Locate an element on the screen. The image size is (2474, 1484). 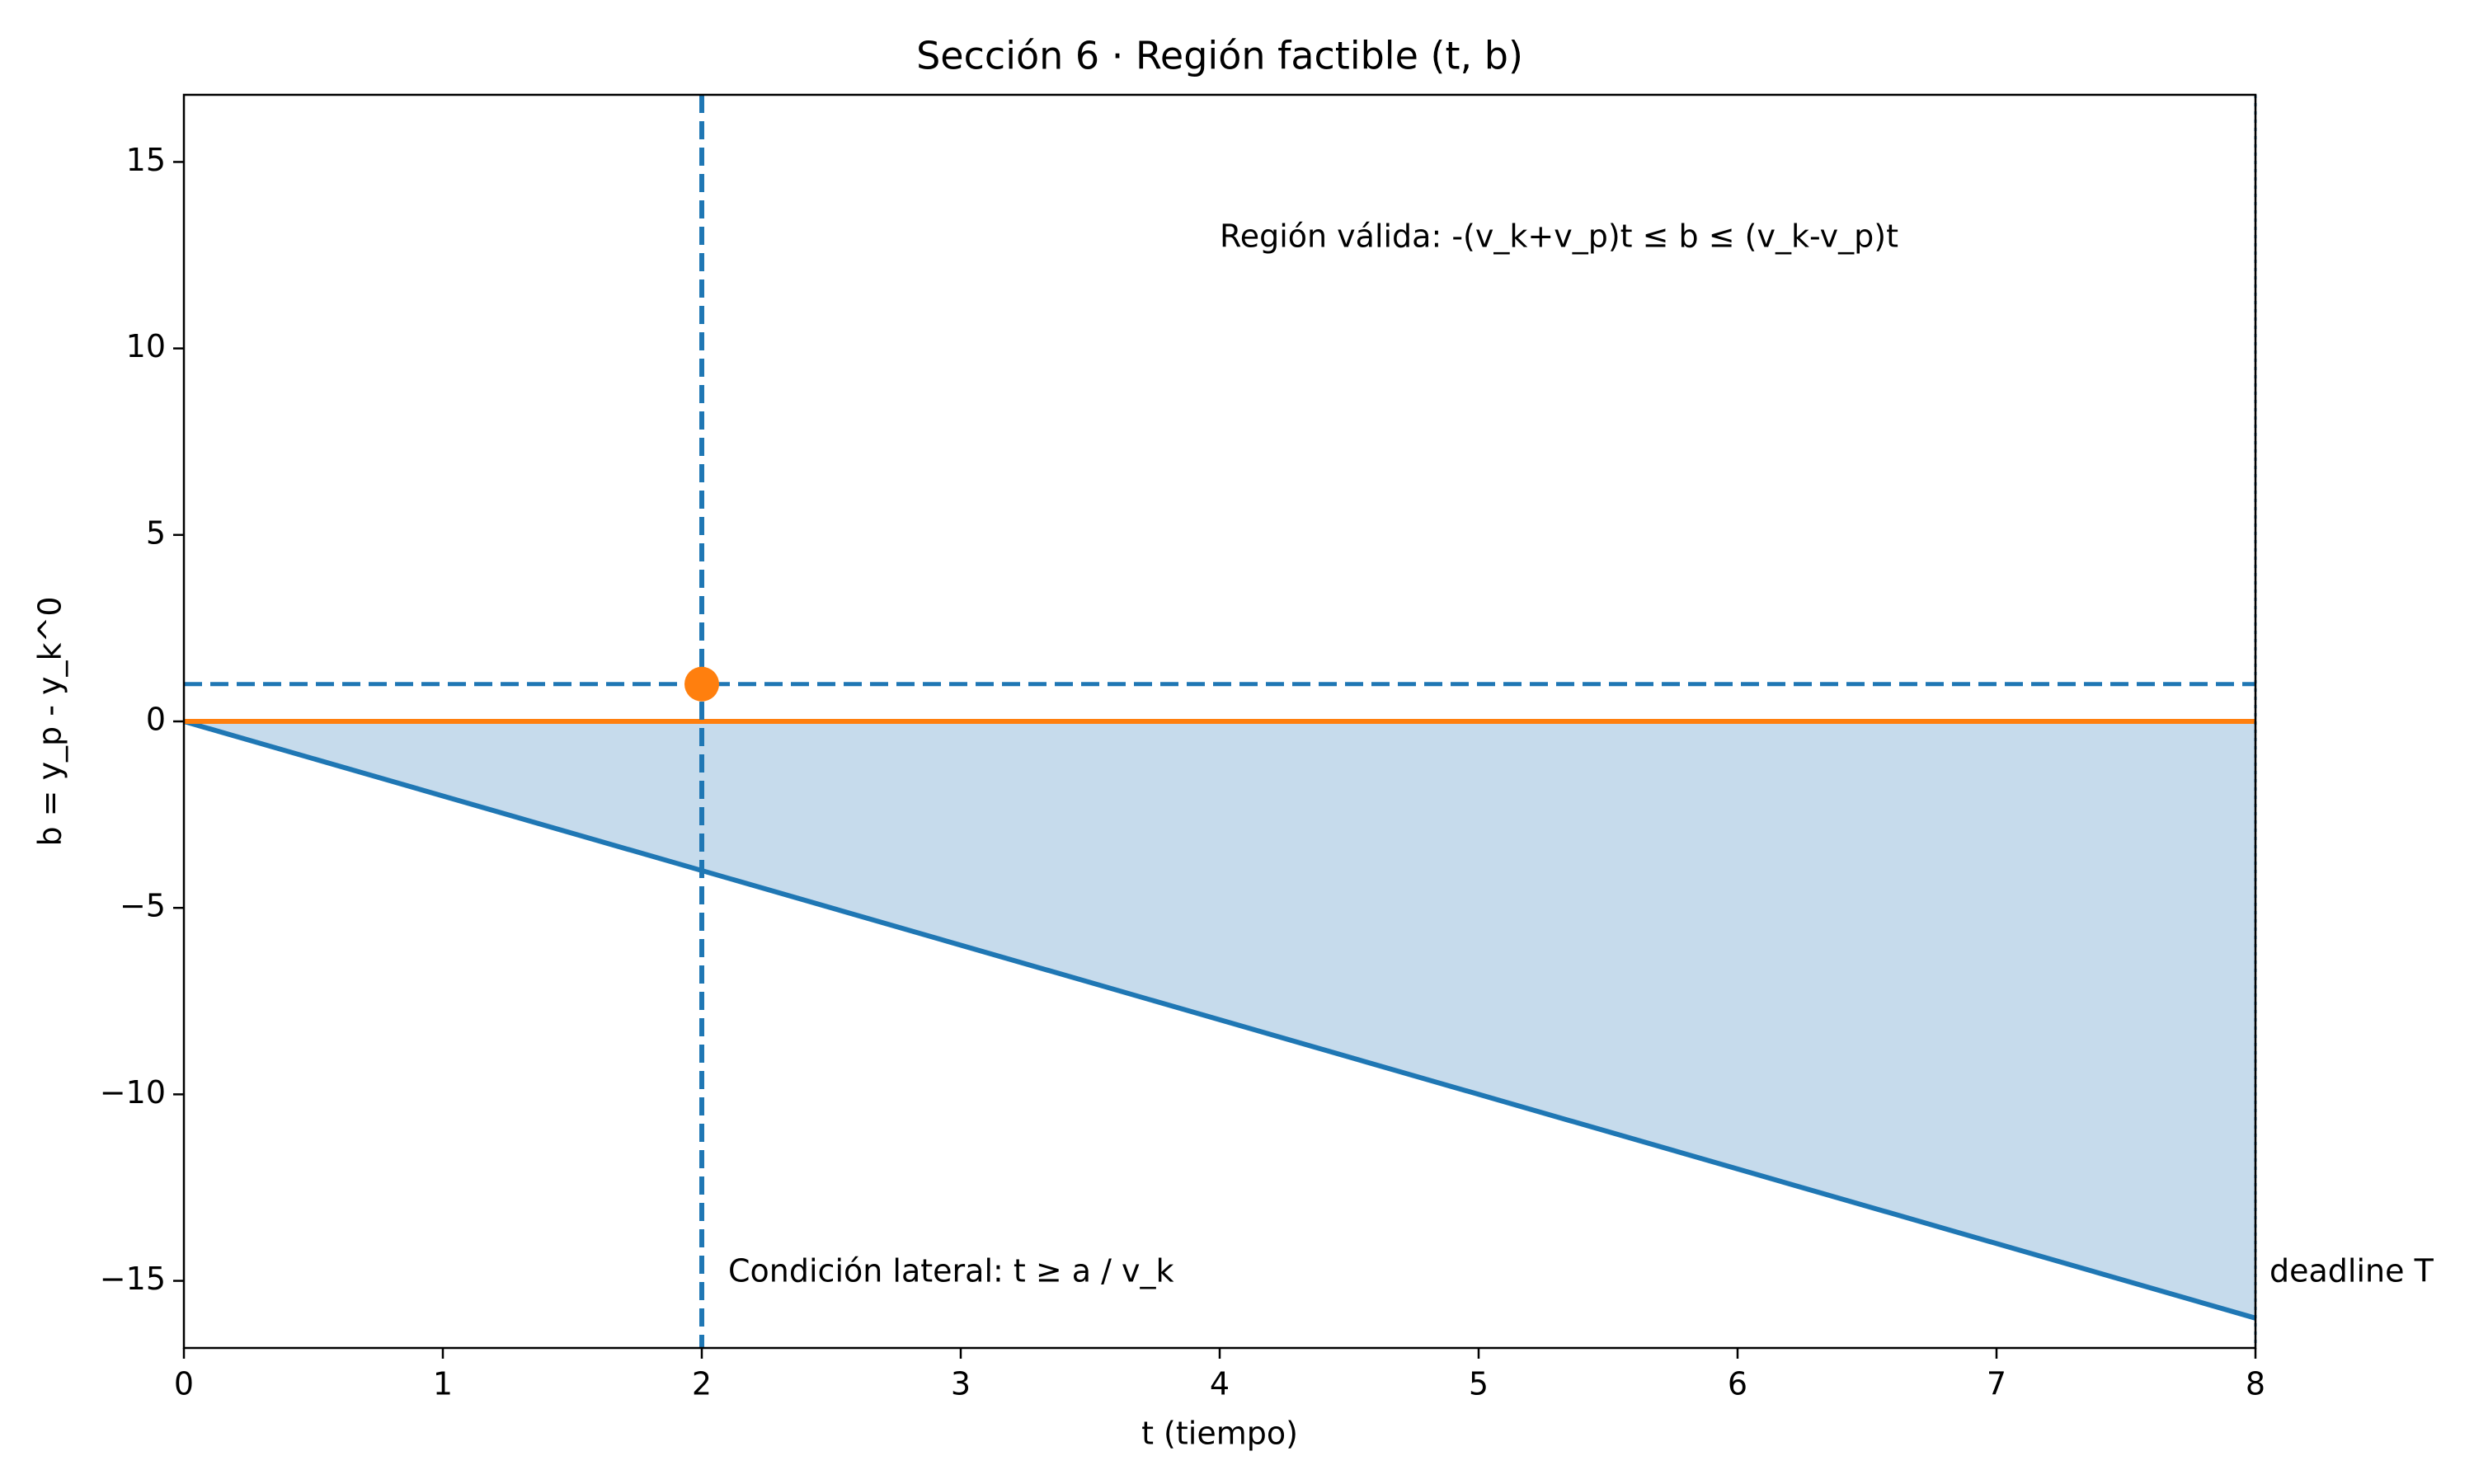
x-tick-label: 2 is located at coordinates (702, 1384).